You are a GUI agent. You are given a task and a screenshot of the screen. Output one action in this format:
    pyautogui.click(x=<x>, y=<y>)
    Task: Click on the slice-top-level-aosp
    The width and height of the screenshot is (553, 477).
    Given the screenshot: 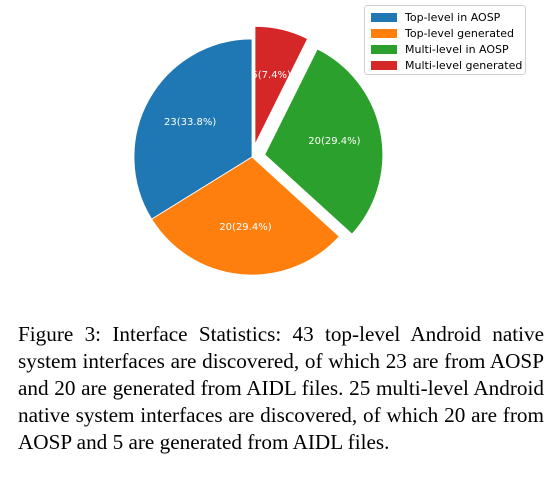 What is the action you would take?
    pyautogui.click(x=193, y=129)
    